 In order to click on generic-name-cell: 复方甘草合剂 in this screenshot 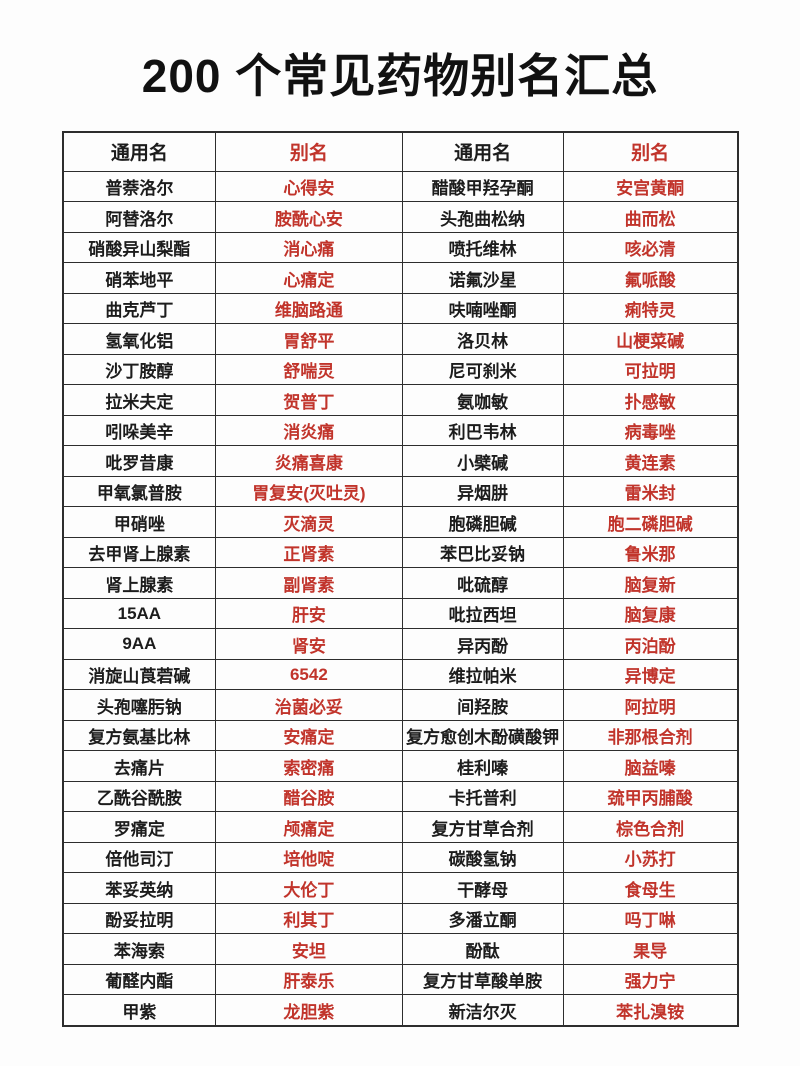, I will do `click(482, 827)`.